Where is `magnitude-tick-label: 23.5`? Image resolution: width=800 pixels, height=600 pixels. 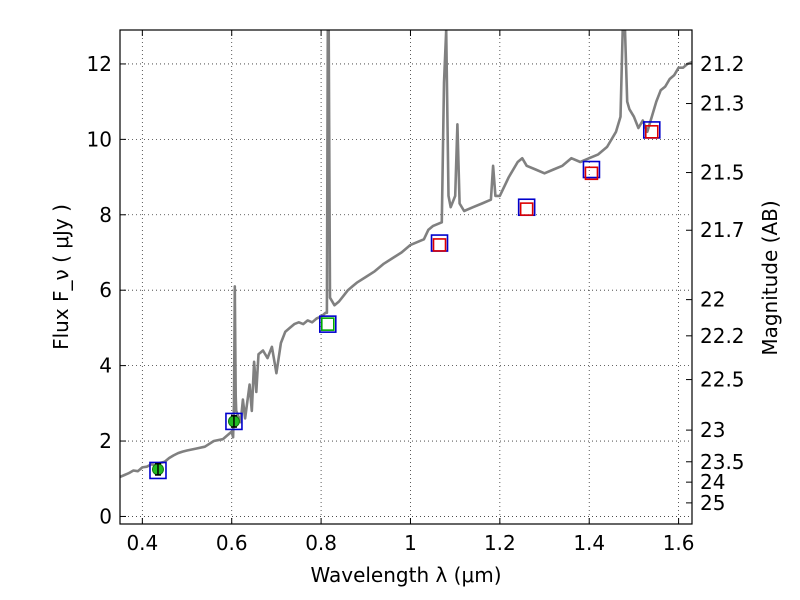 magnitude-tick-label: 23.5 is located at coordinates (722, 462).